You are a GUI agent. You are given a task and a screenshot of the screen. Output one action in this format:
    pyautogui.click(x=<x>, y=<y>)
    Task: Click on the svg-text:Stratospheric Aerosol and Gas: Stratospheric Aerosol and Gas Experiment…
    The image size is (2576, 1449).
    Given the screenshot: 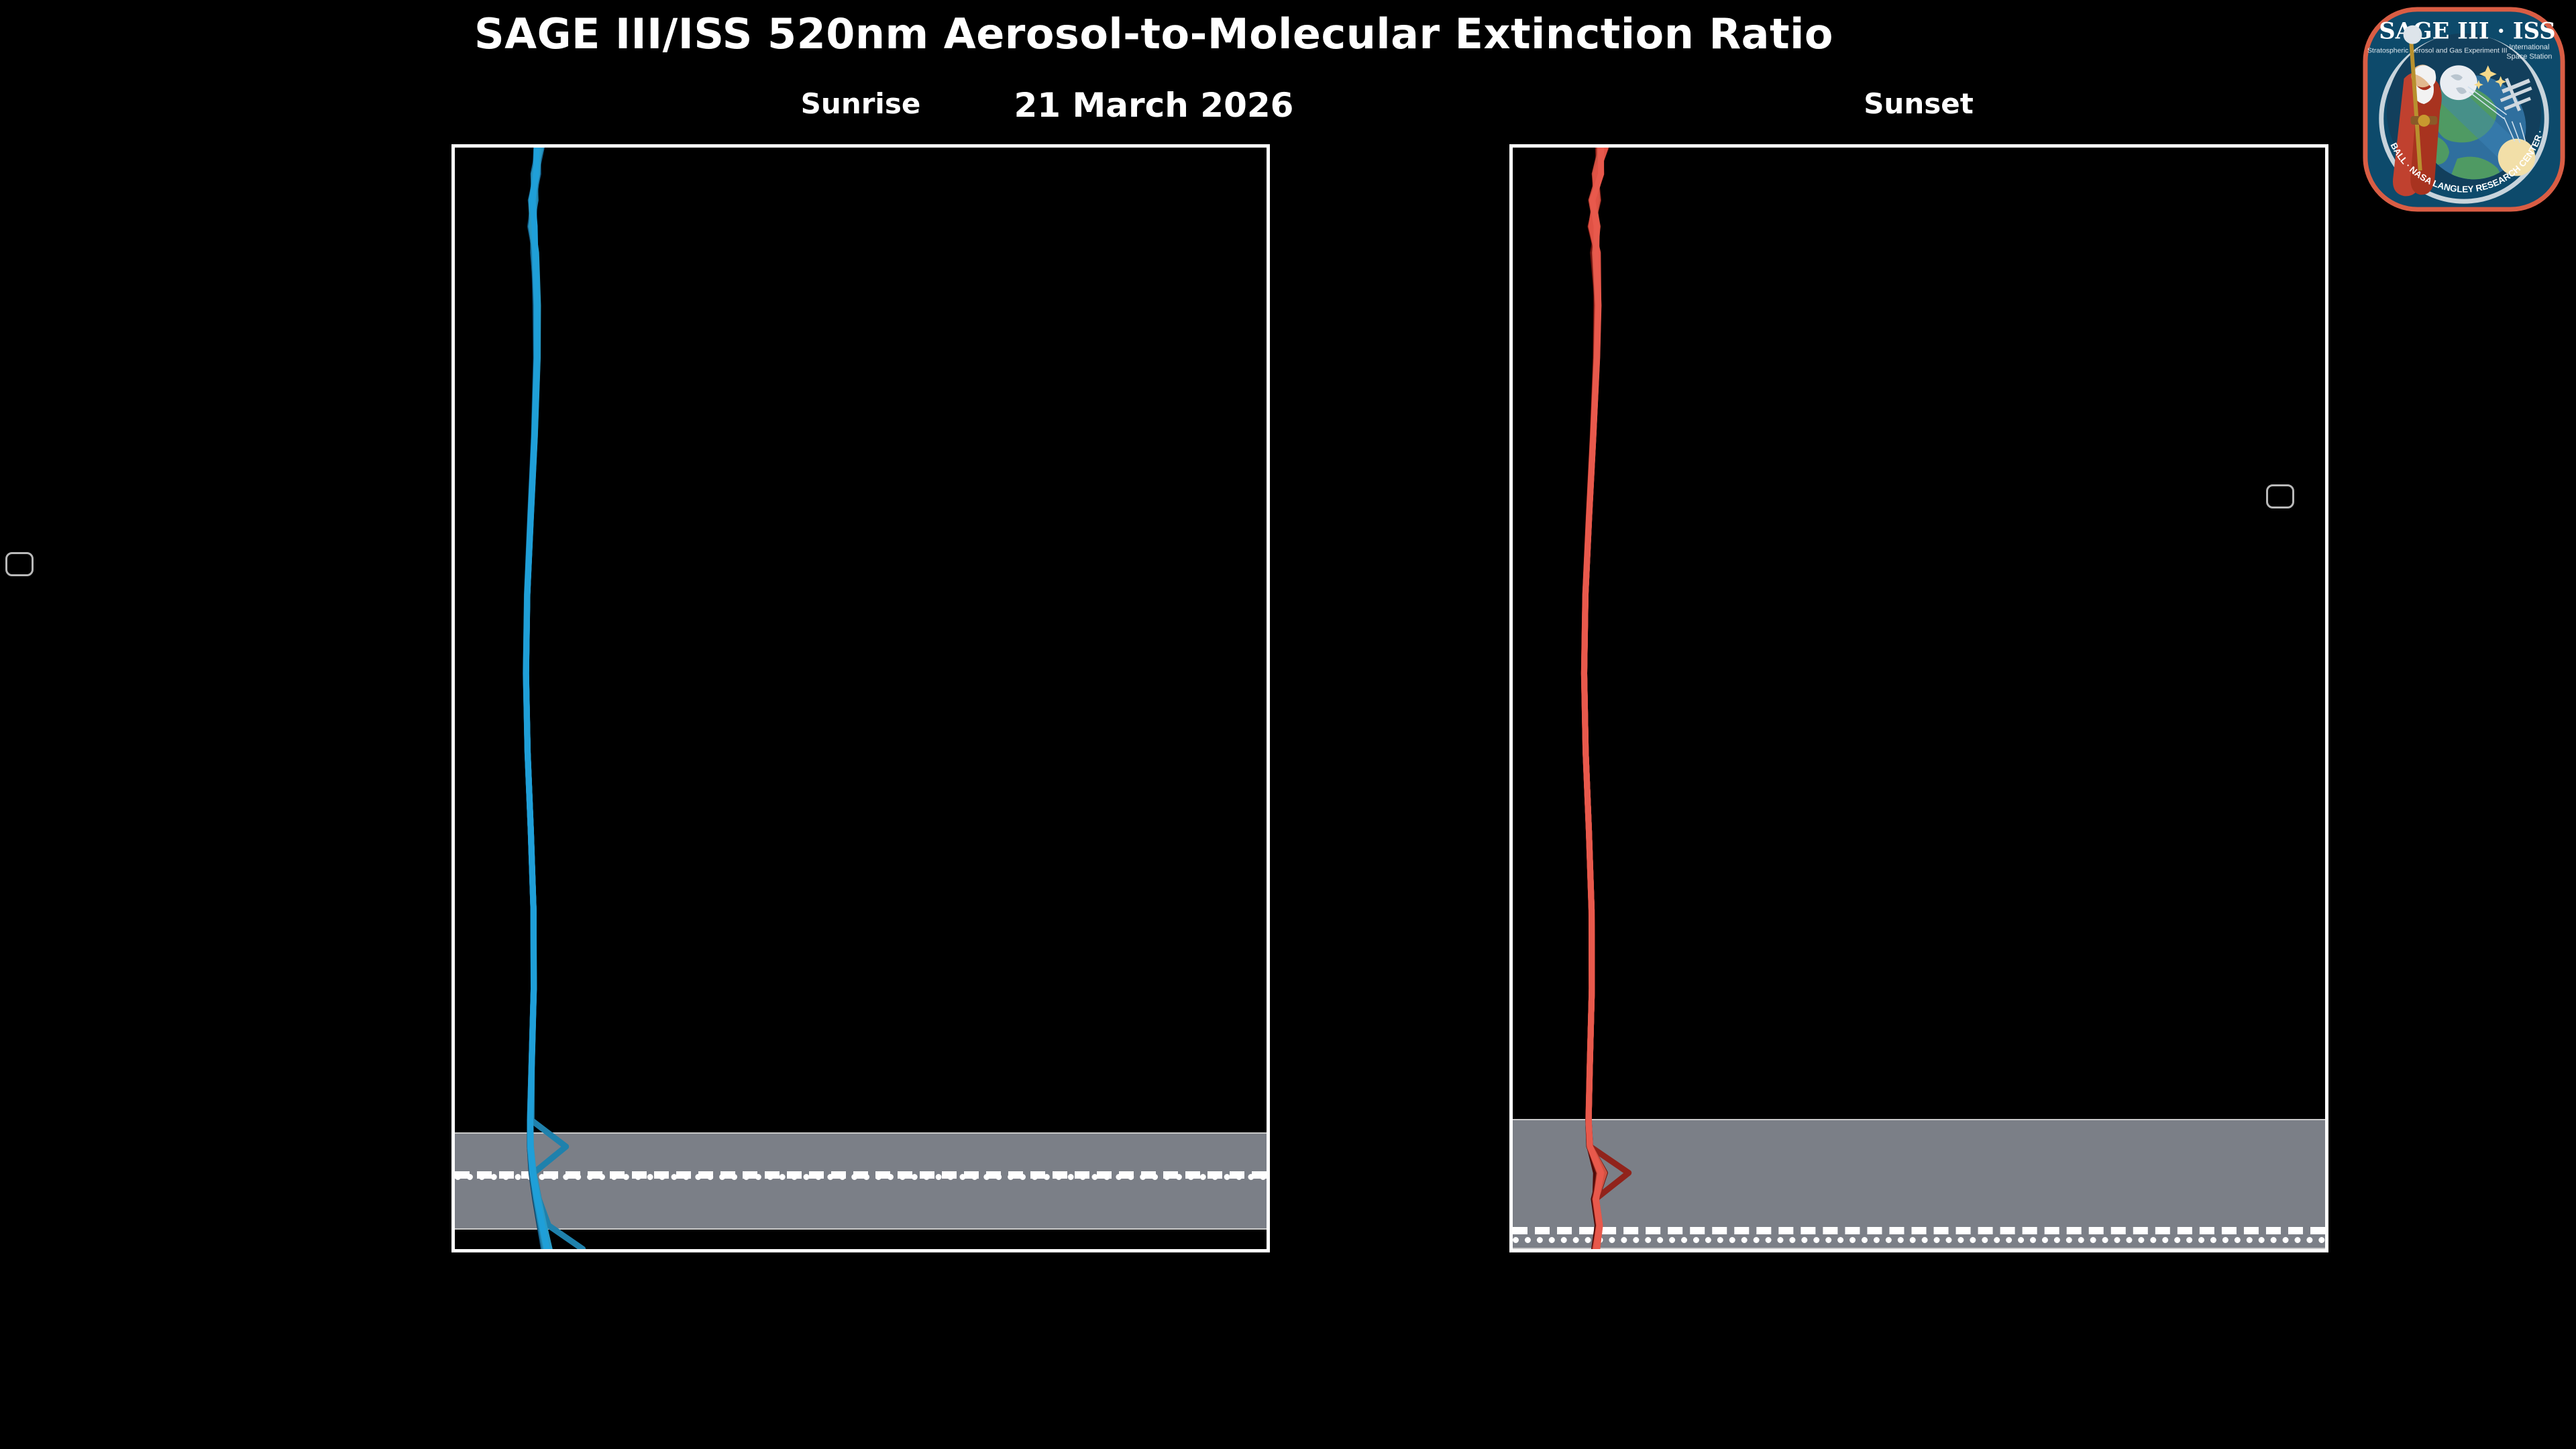 What is the action you would take?
    pyautogui.click(x=2437, y=51)
    